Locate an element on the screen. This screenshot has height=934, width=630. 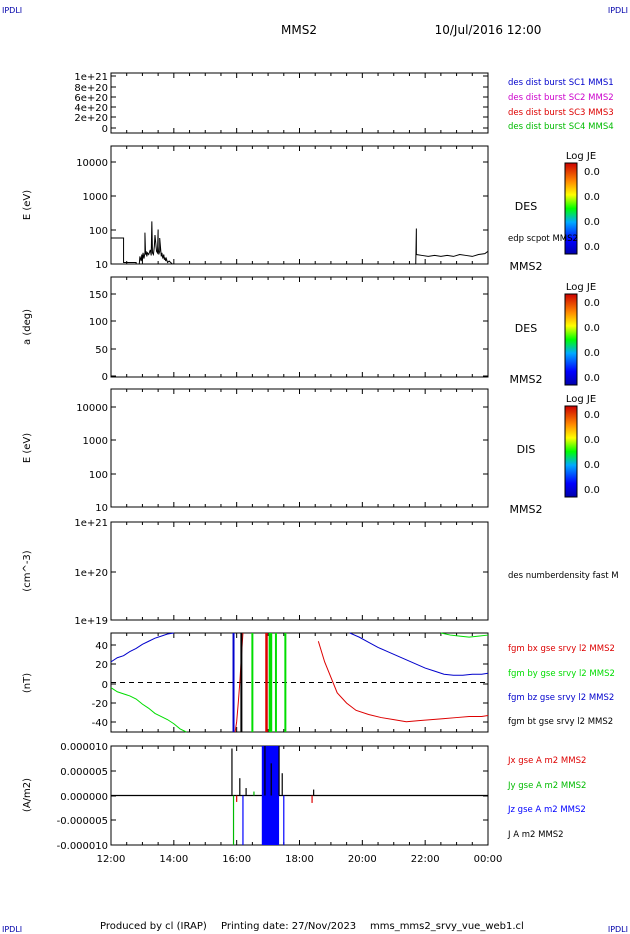
y-tick-label: 0.000010 is located at coordinates (84, 747).